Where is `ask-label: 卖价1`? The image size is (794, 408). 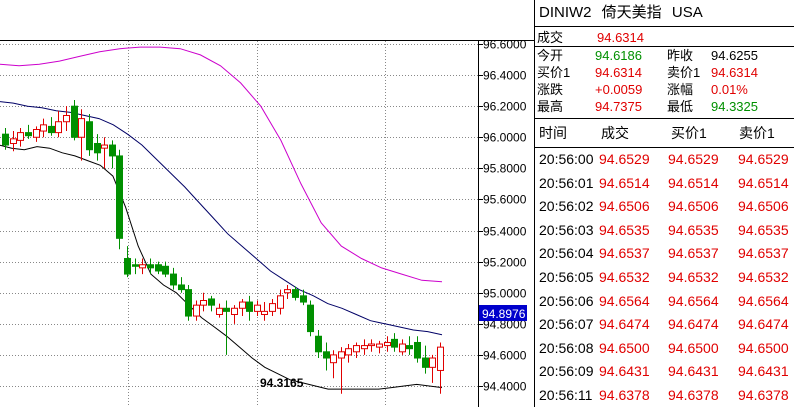
ask-label: 卖价1 is located at coordinates (684, 72).